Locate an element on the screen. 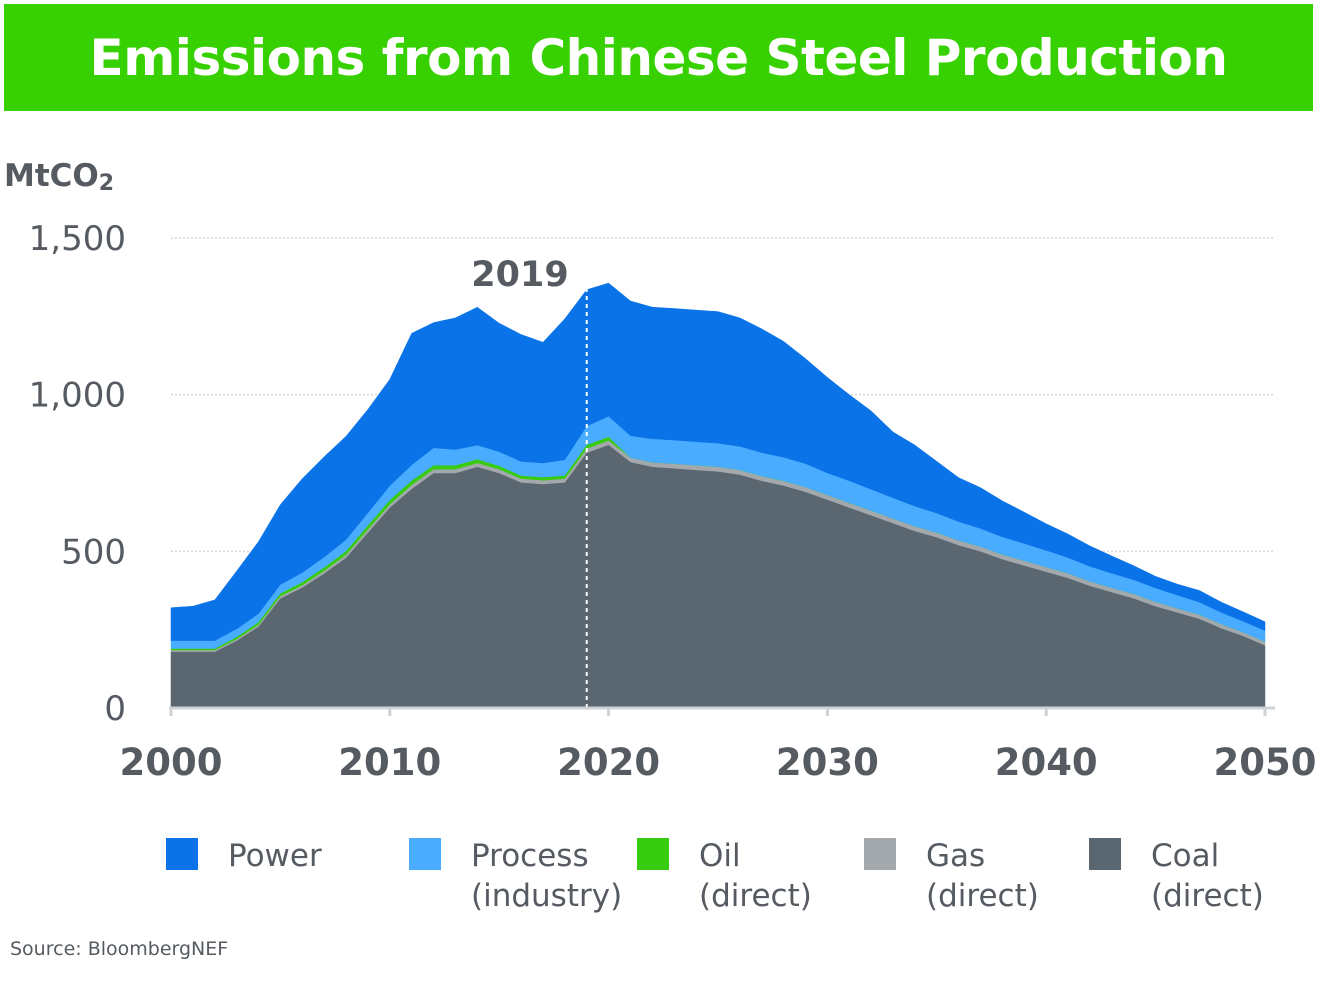 Image resolution: width=1318 pixels, height=991 pixels. y-axis-unit-text: MtCO is located at coordinates (51, 176).